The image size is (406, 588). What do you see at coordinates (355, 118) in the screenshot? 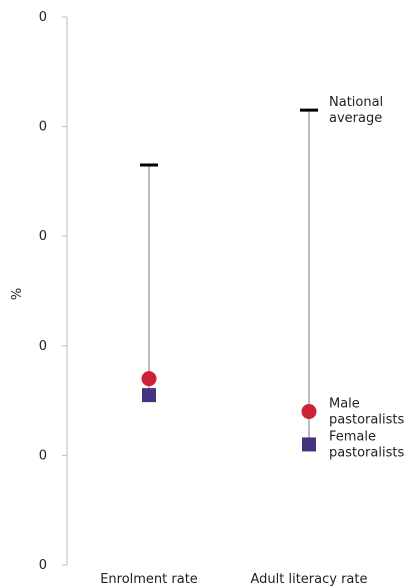
I see `legend-label-line: average` at bounding box center [355, 118].